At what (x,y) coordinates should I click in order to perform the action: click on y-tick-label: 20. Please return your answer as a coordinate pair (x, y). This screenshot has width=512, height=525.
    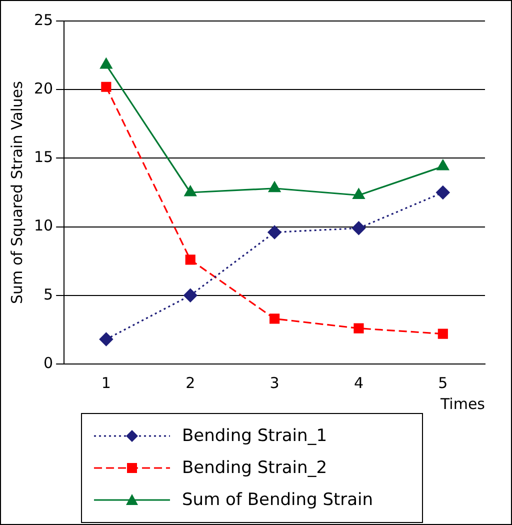
    Looking at the image, I should click on (44, 88).